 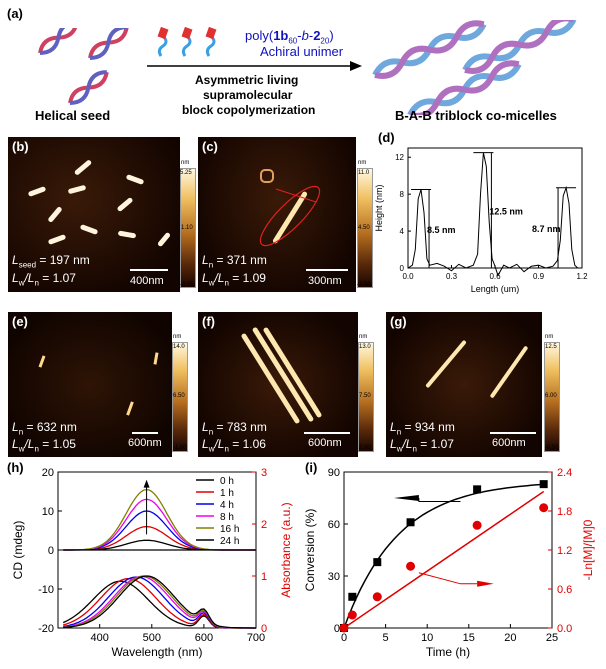 What do you see at coordinates (327, 270) in the screenshot?
I see `afm-c-scalebar` at bounding box center [327, 270].